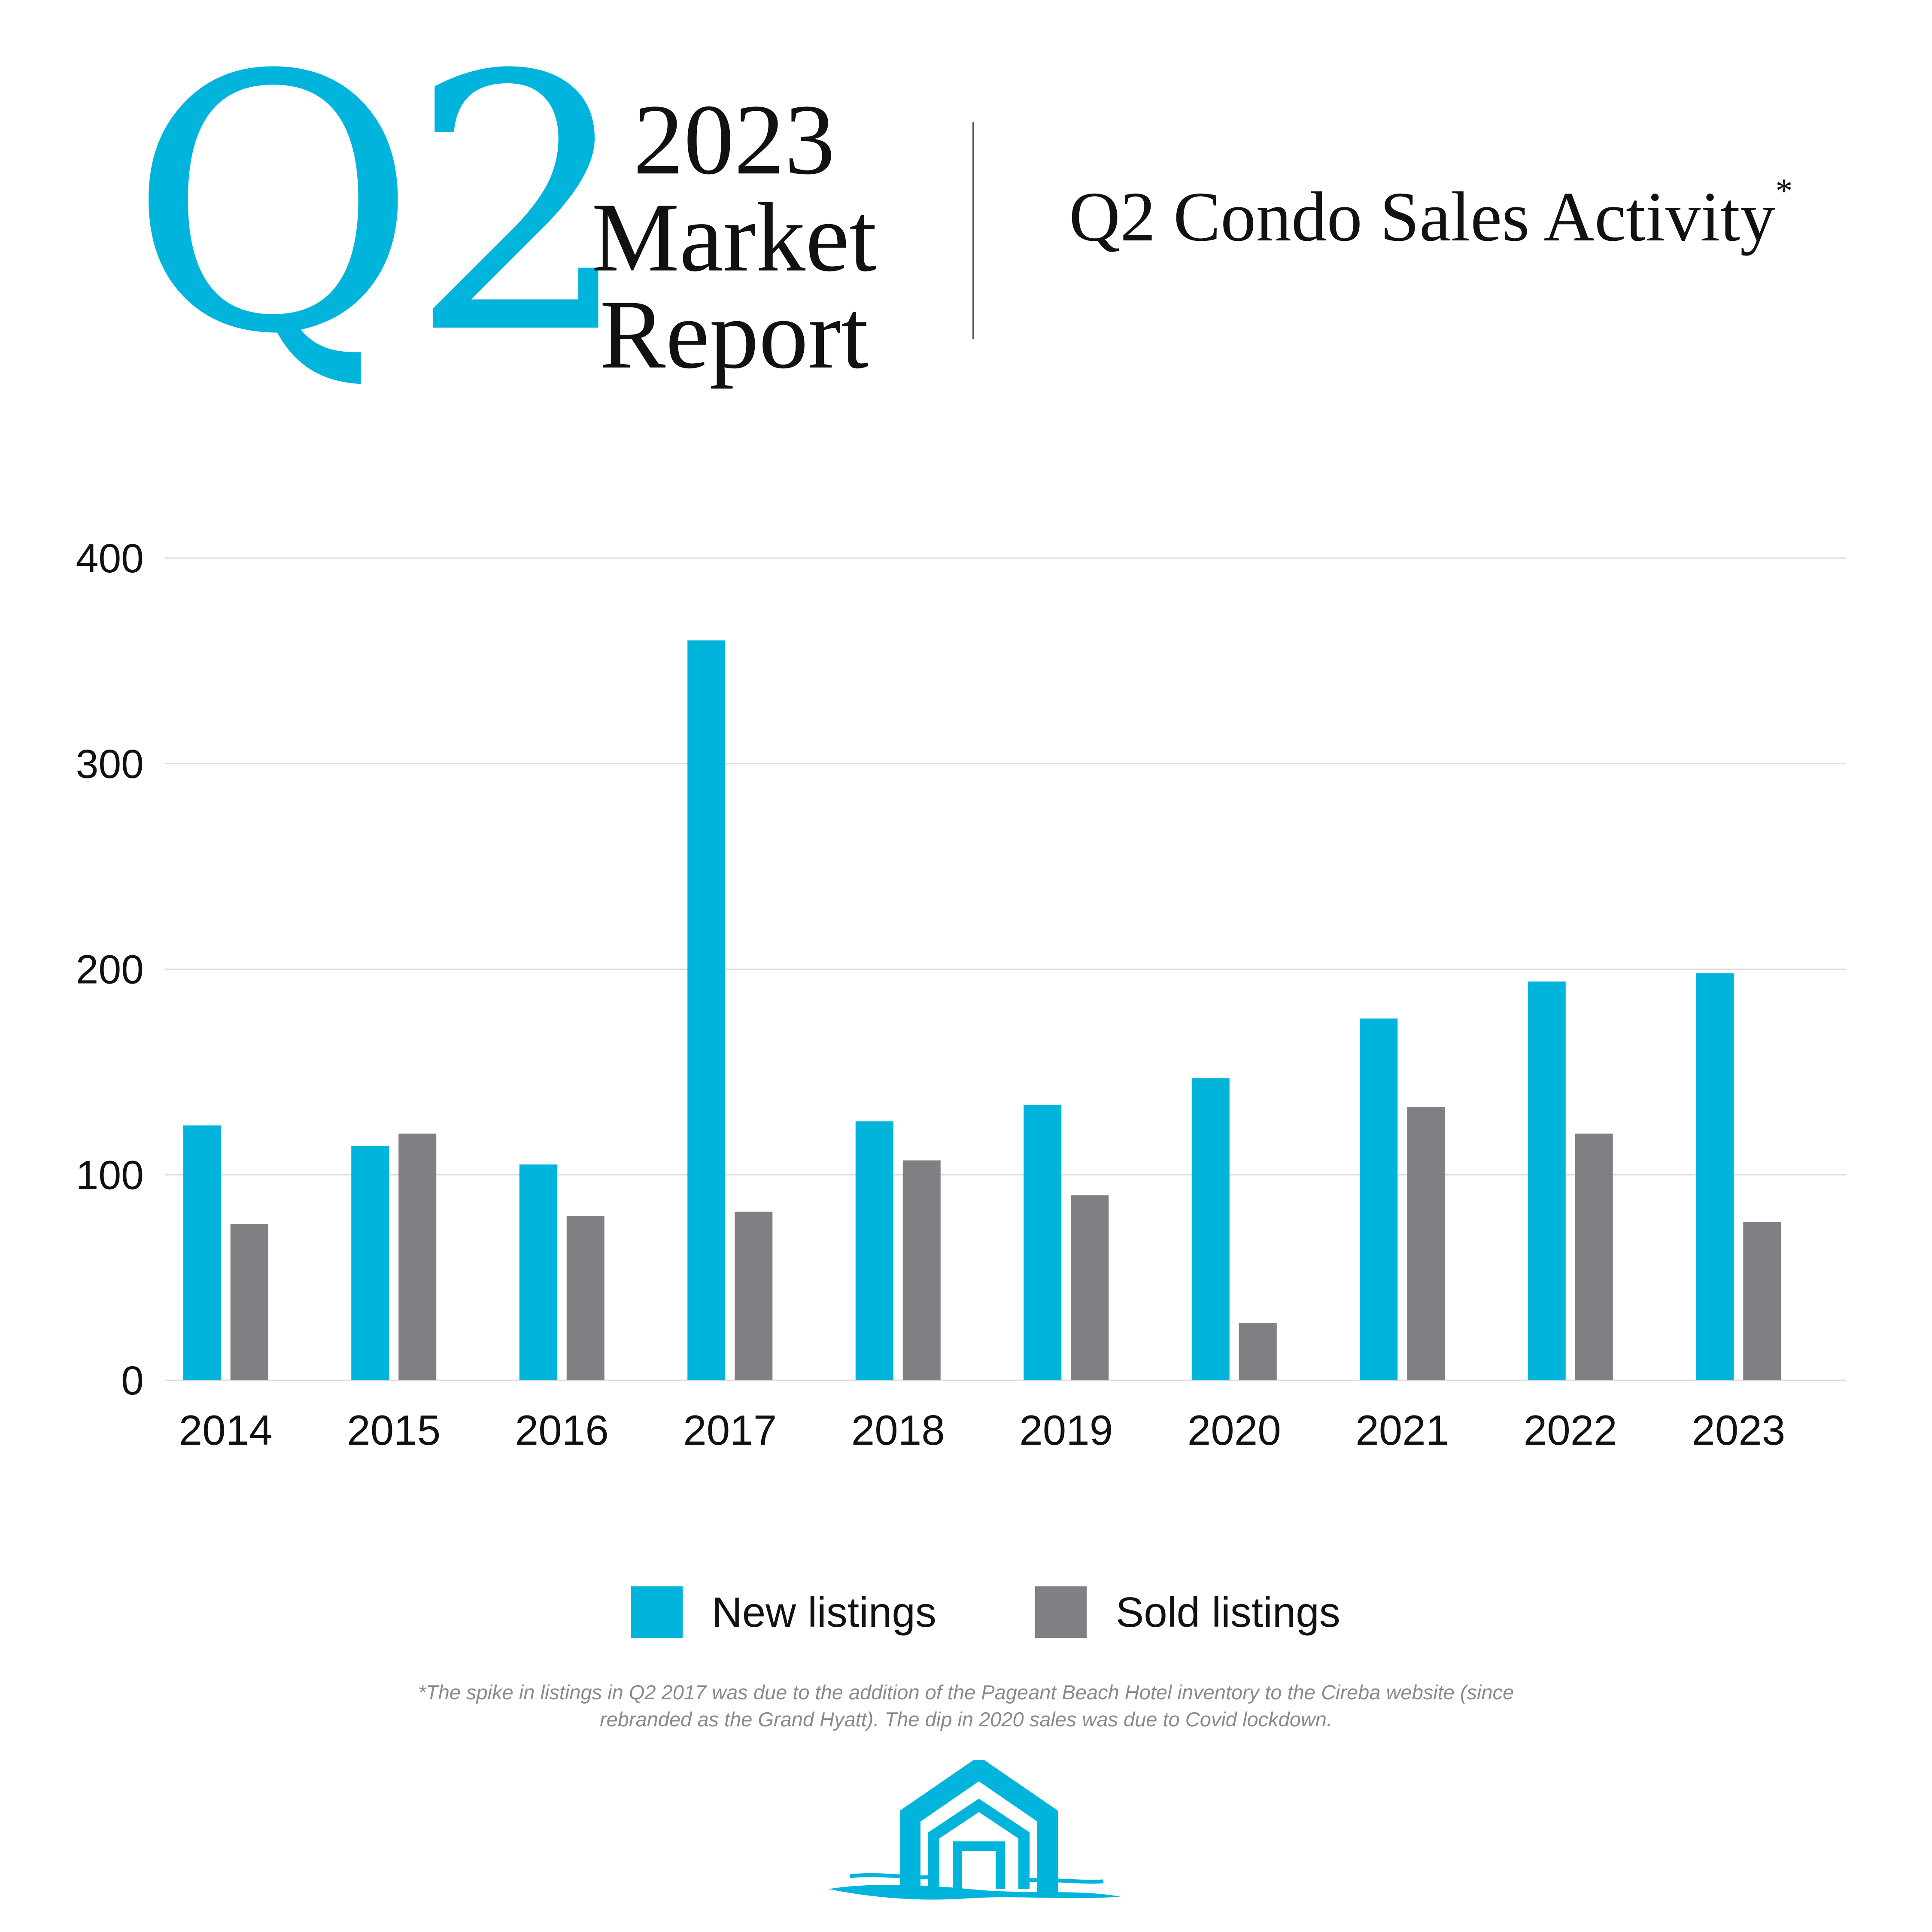 The height and width of the screenshot is (1932, 1932). Describe the element at coordinates (1402, 1430) in the screenshot. I see `x-tick-label: 2021` at that location.